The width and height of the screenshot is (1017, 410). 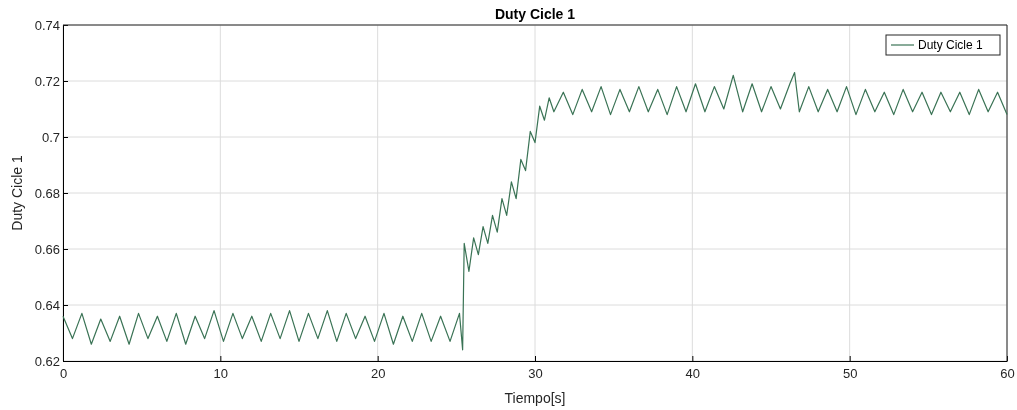 I want to click on y-tick-label: 0.72, so click(x=47, y=81).